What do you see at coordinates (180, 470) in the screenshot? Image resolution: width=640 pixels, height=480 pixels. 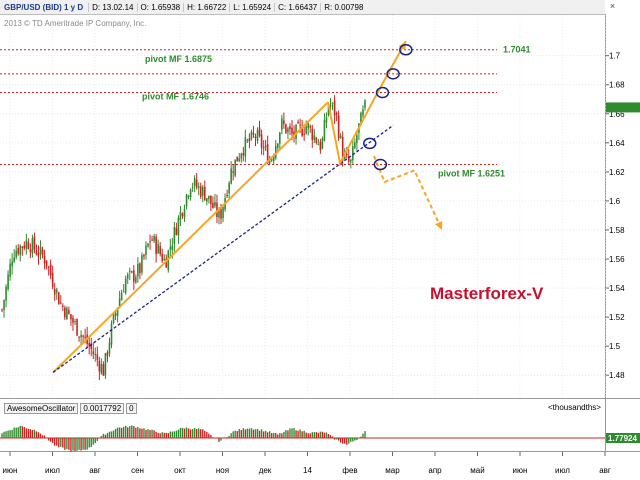 I see `x-tick-label: окт` at bounding box center [180, 470].